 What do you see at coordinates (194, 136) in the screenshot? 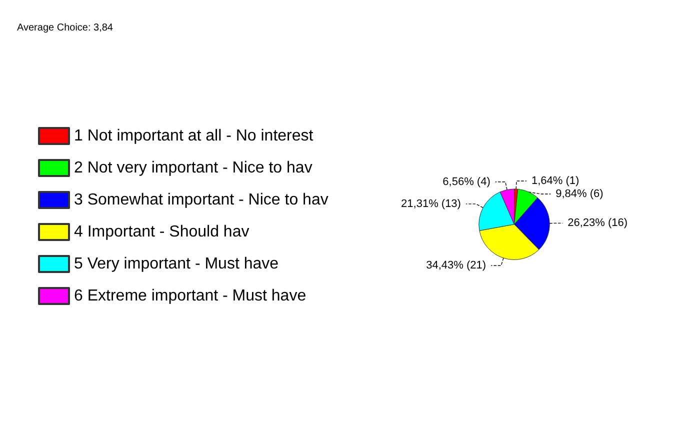
I see `legend-label: 1 Not important at all - No interest` at bounding box center [194, 136].